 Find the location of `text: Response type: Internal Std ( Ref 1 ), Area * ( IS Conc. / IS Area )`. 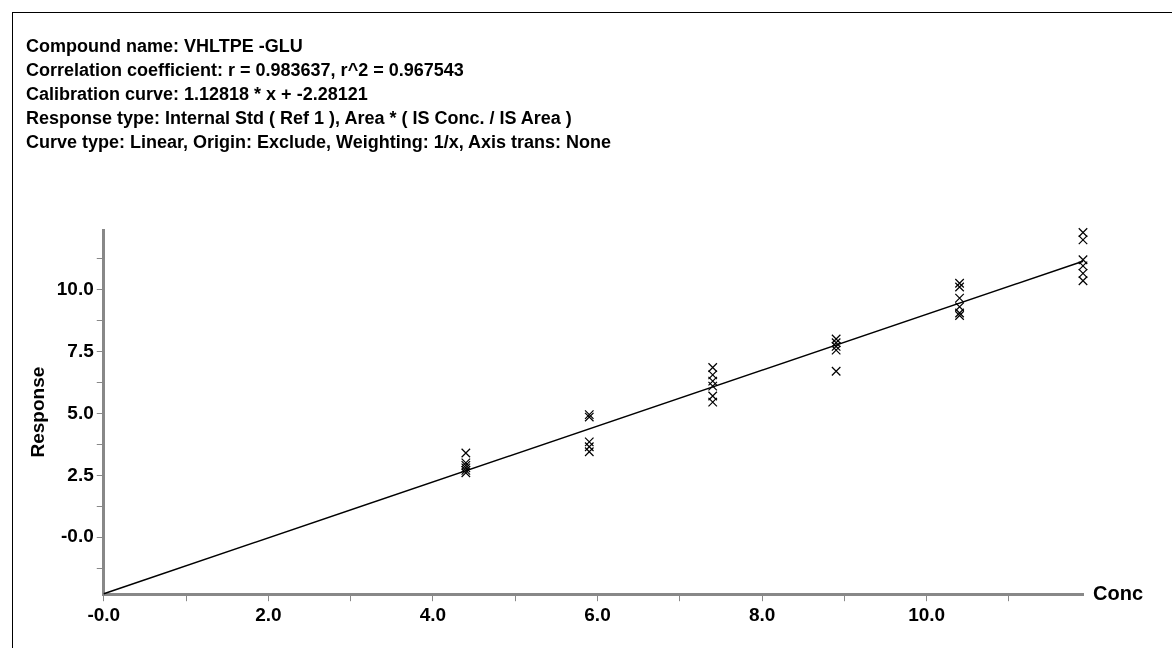

text: Response type: Internal Std ( Ref 1 ), Area * ( IS Conc. / IS Area ) is located at coordinates (299, 118).